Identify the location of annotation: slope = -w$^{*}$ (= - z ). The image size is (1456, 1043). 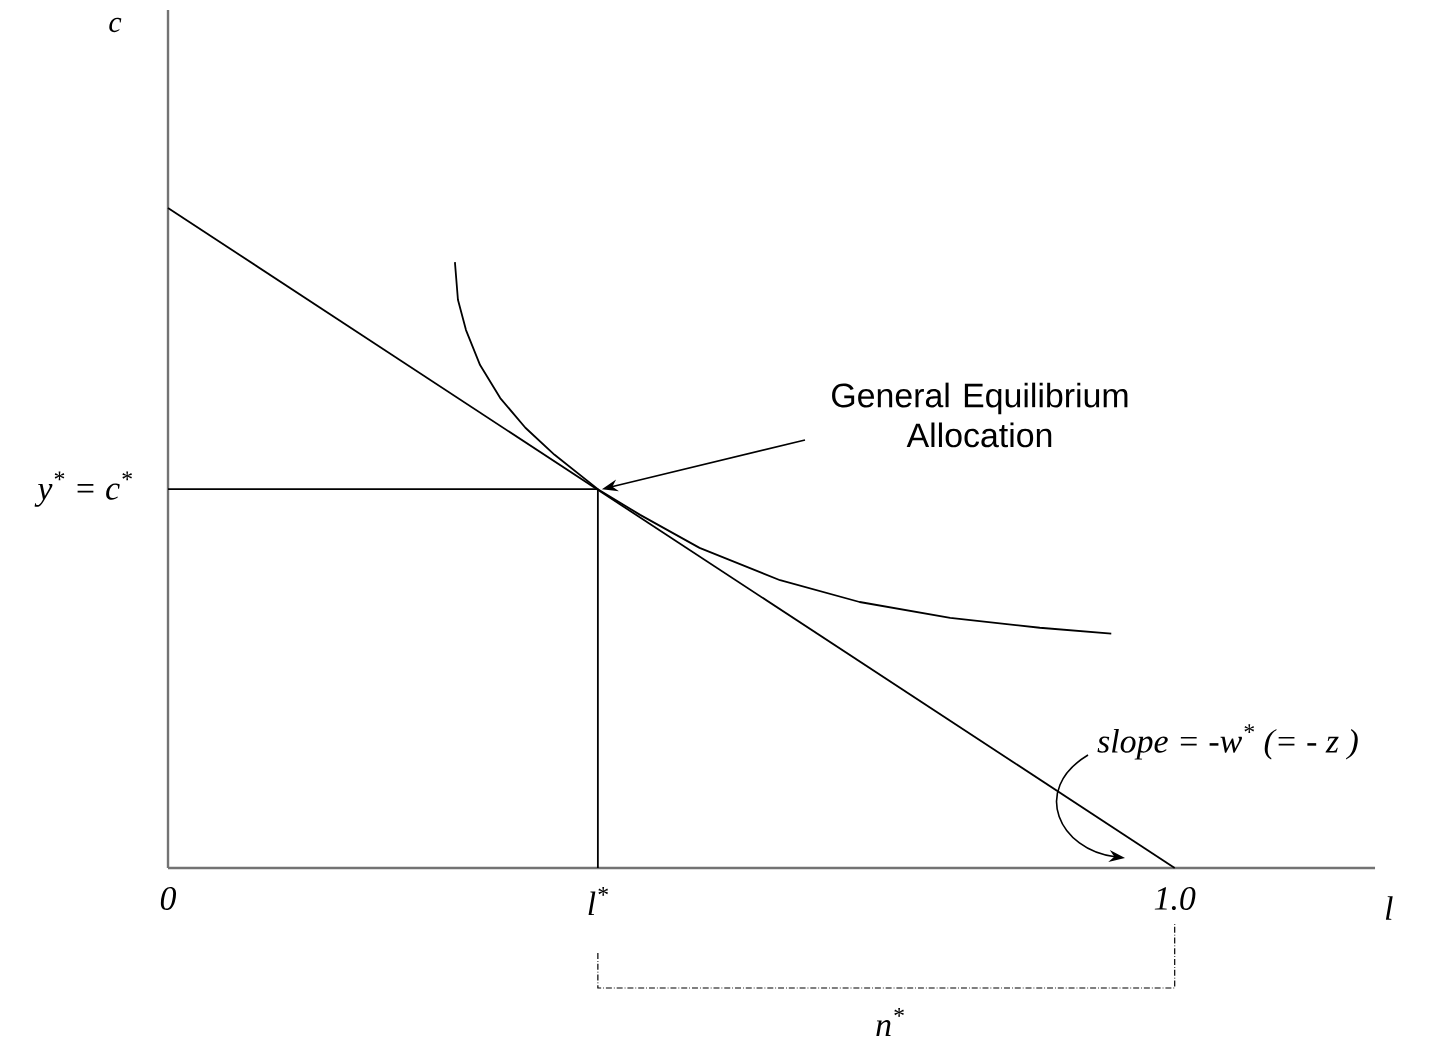
(1227, 742).